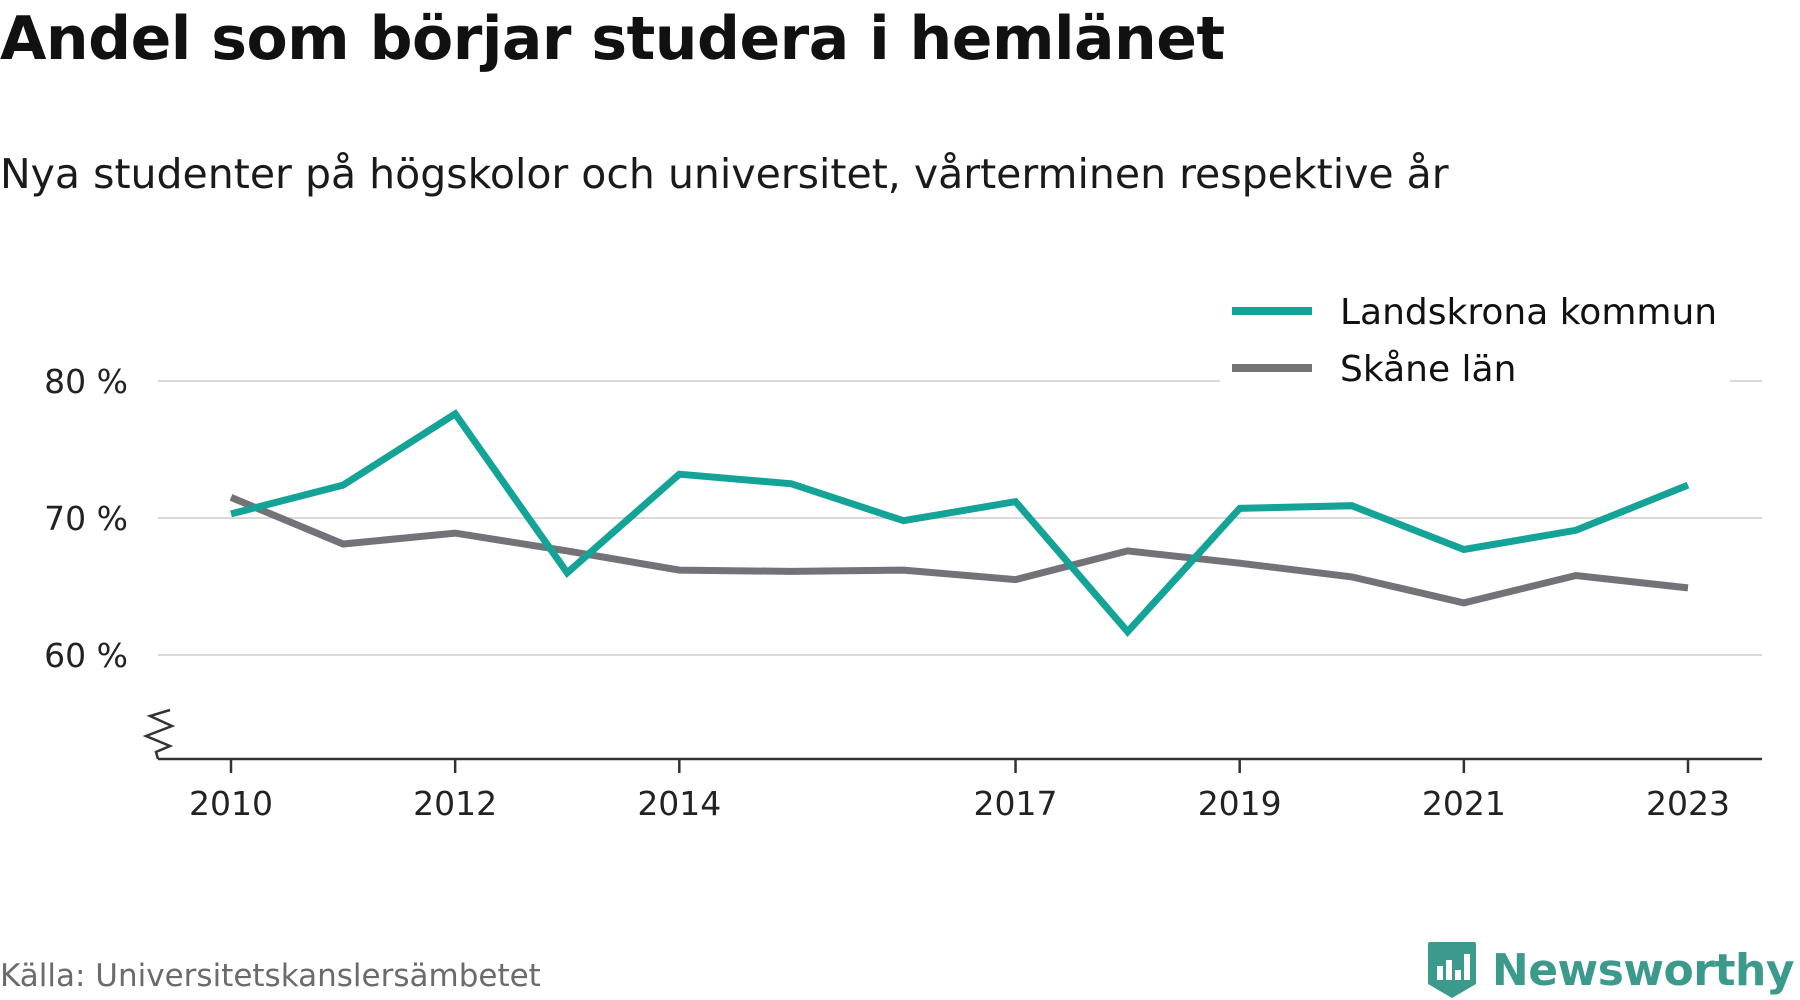 Image resolution: width=1800 pixels, height=1000 pixels. I want to click on x-tick-label: 2023, so click(1688, 803).